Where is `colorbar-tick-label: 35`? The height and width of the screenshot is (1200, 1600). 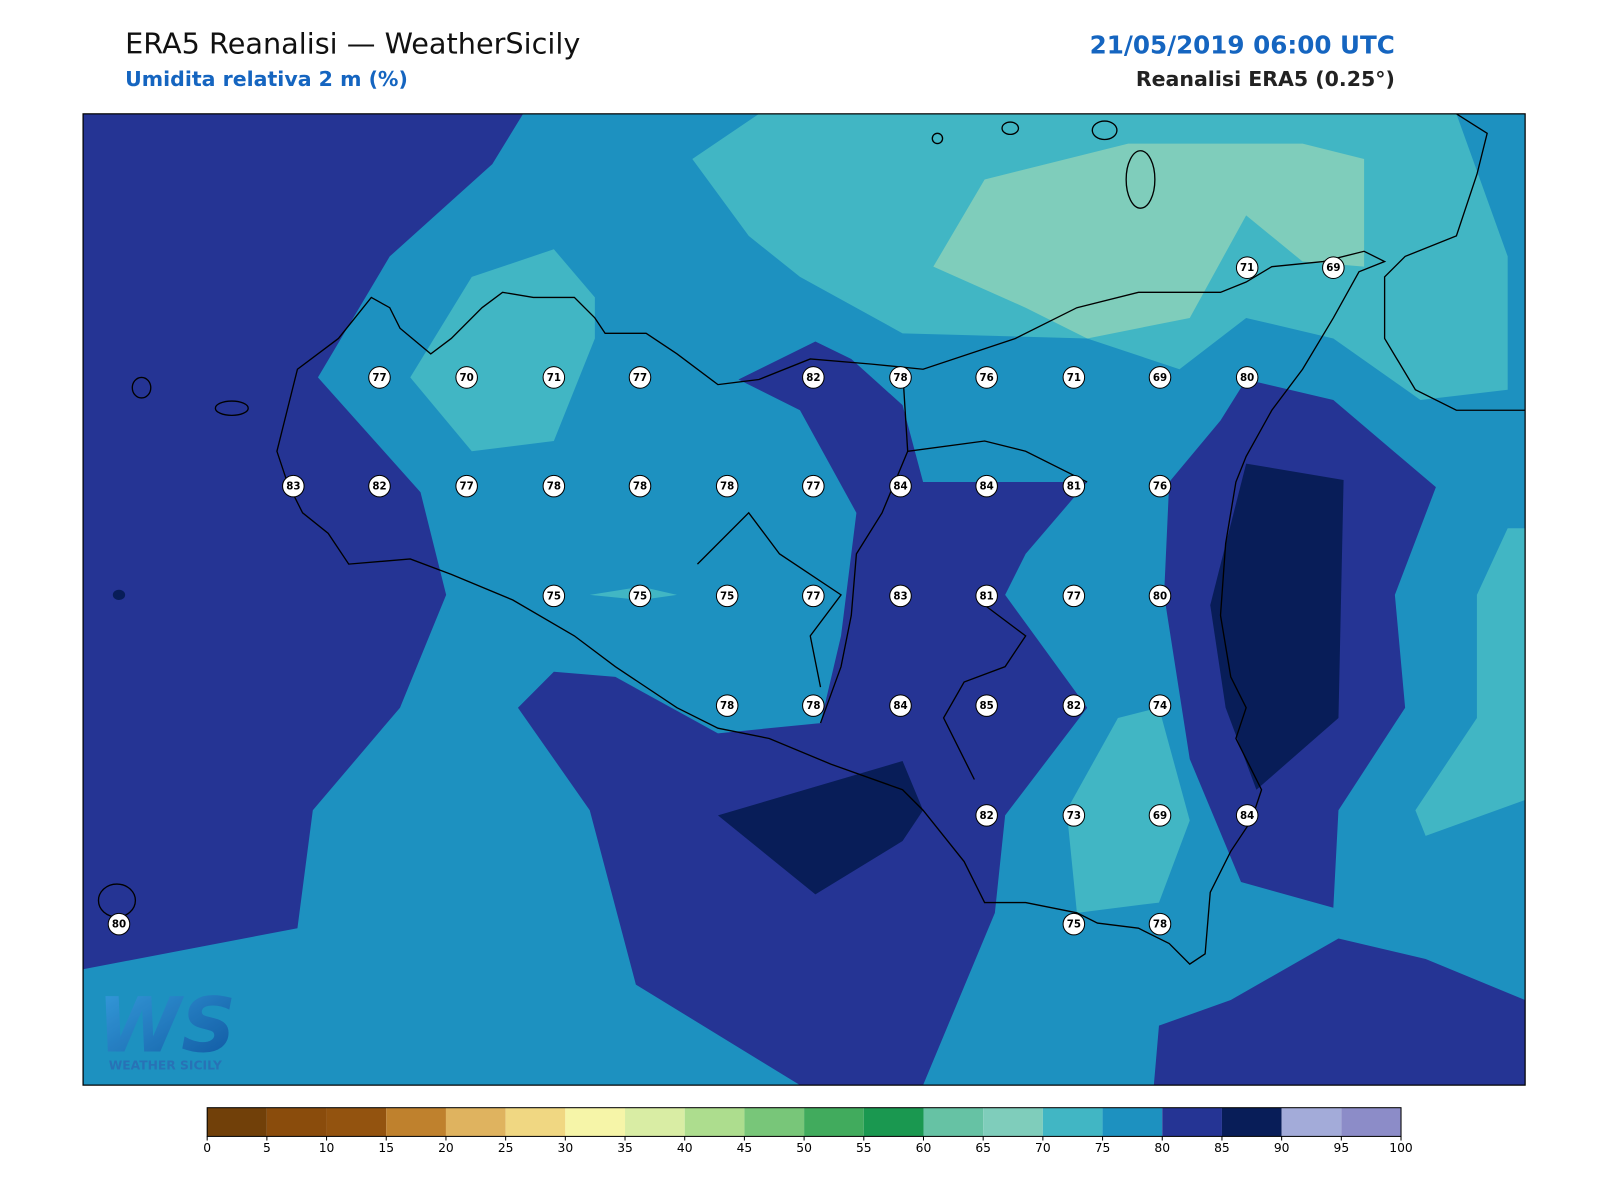
colorbar-tick-label: 35 is located at coordinates (625, 1148).